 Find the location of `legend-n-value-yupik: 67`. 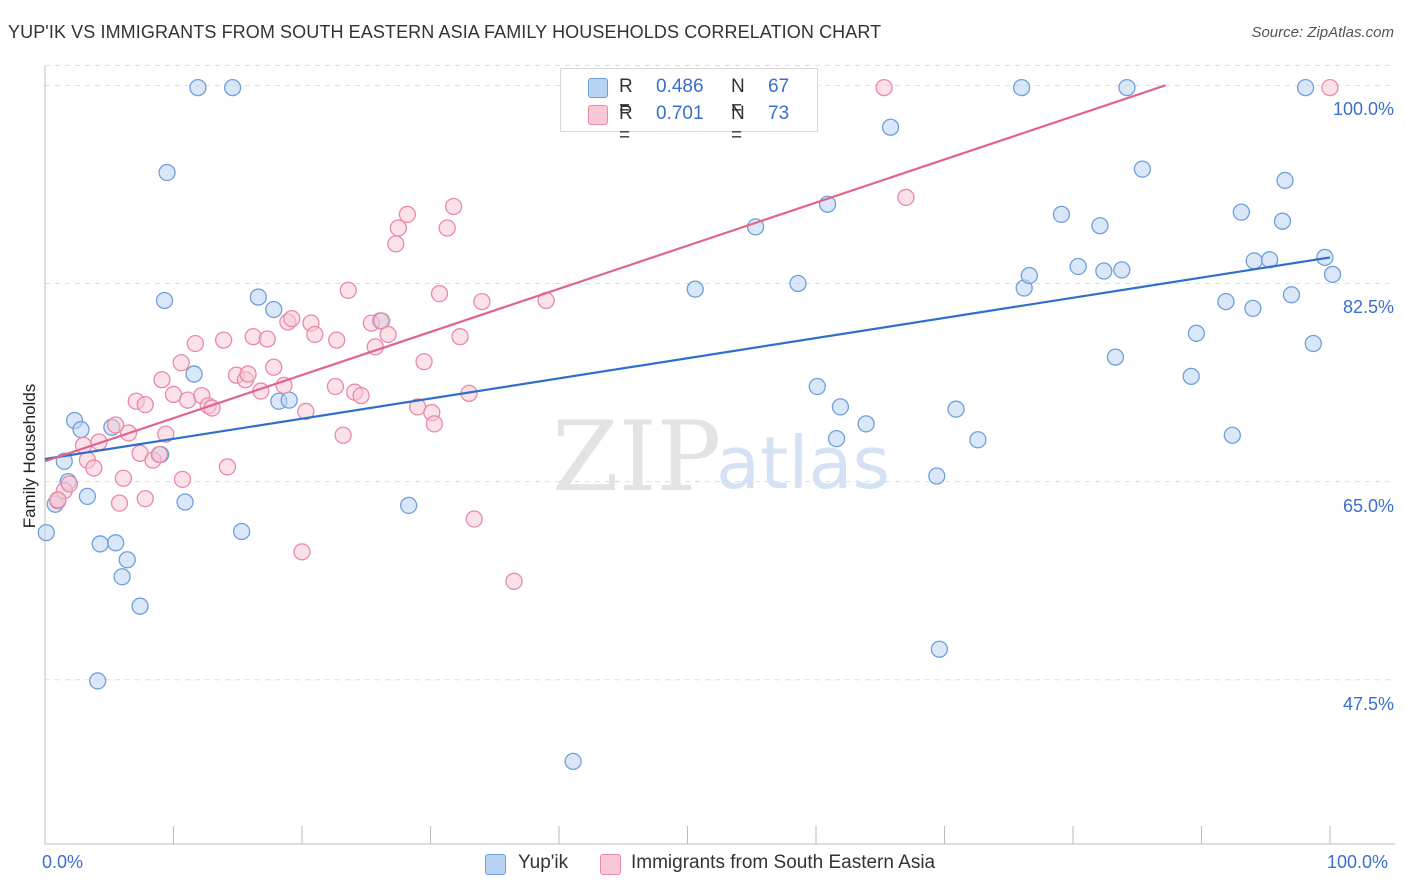

legend-n-value-yupik: 67 is located at coordinates (779, 86).